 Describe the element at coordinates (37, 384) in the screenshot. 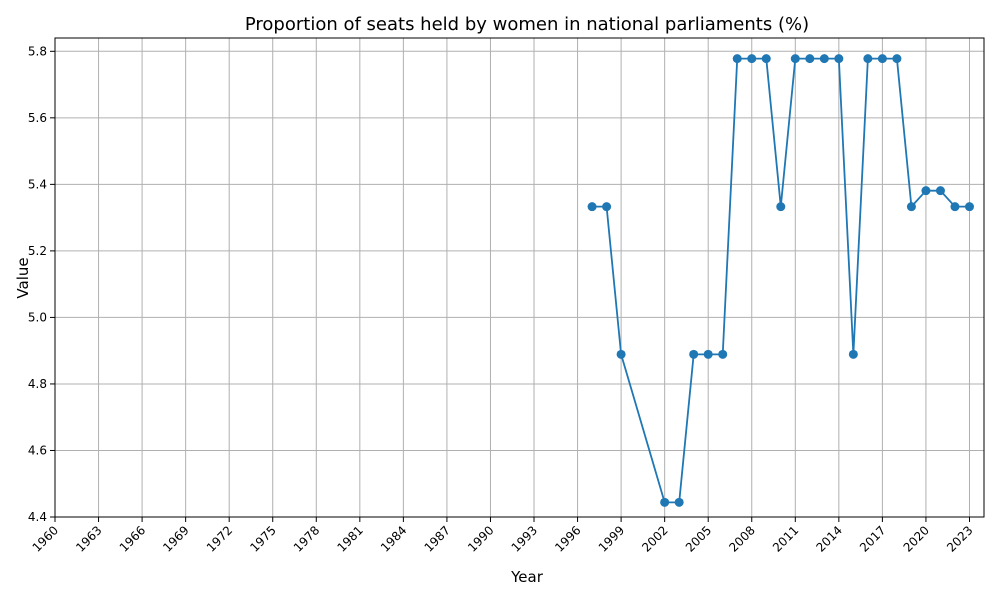

I see `y-tick-label: 4.8` at that location.